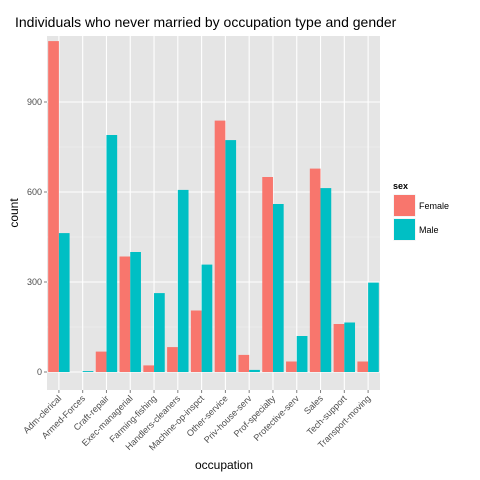 The image size is (480, 480). Describe the element at coordinates (363, 366) in the screenshot. I see `bar-female-transport-moving` at that location.